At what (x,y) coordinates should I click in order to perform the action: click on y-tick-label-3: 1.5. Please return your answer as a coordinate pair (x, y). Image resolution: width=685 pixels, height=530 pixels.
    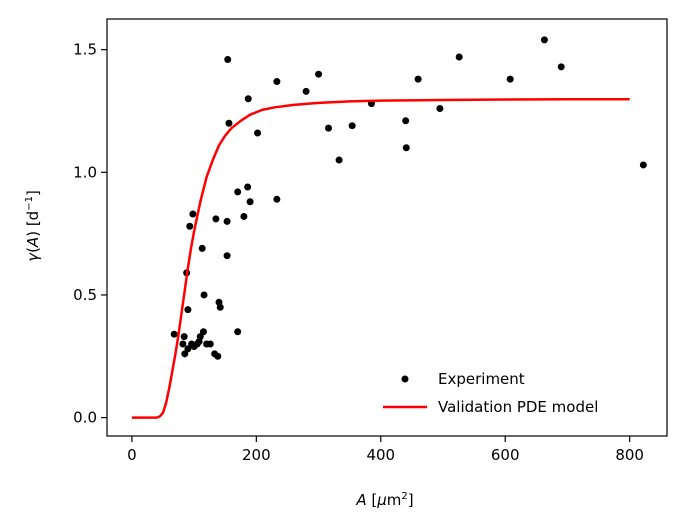
    Looking at the image, I should click on (85, 50).